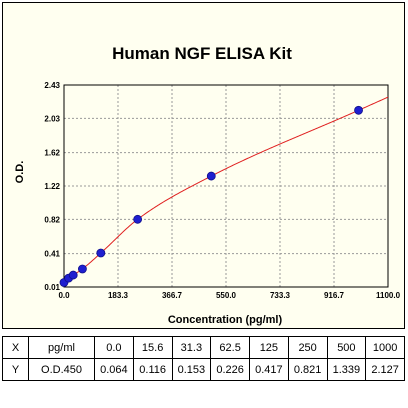 This screenshot has height=408, width=408. What do you see at coordinates (385, 347) in the screenshot?
I see `table-cell: 1000` at bounding box center [385, 347].